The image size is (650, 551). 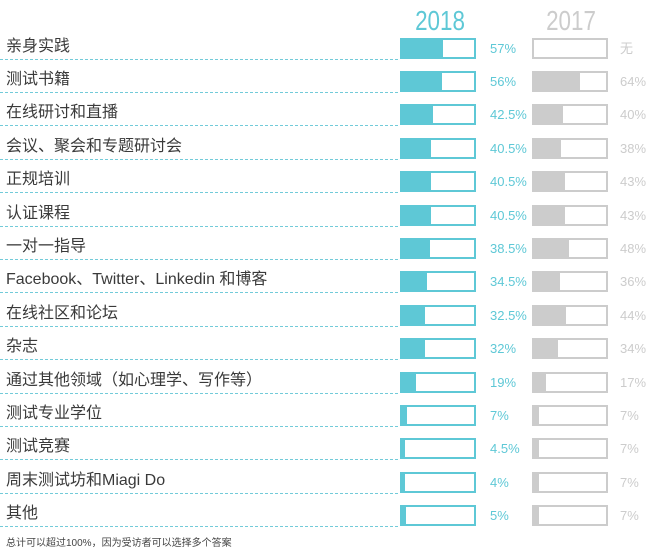 What do you see at coordinates (508, 115) in the screenshot?
I see `value-label-2018: 42.5%` at bounding box center [508, 115].